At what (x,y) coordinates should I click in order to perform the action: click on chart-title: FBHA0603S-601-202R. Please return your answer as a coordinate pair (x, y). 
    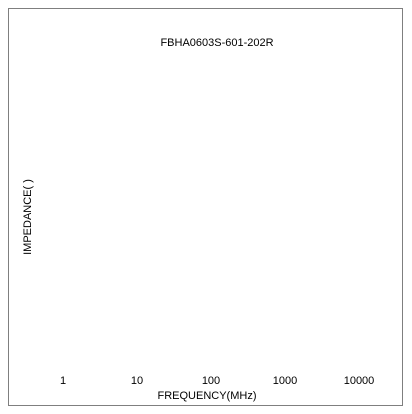
    Looking at the image, I should click on (216, 43).